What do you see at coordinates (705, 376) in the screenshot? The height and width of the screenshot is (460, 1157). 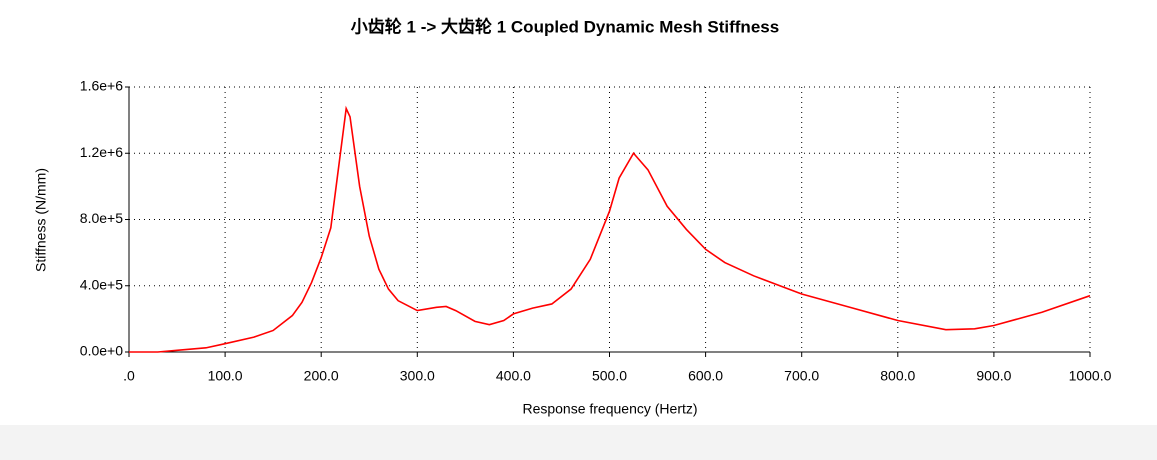 I see `x-tick-label: 600.0` at bounding box center [705, 376].